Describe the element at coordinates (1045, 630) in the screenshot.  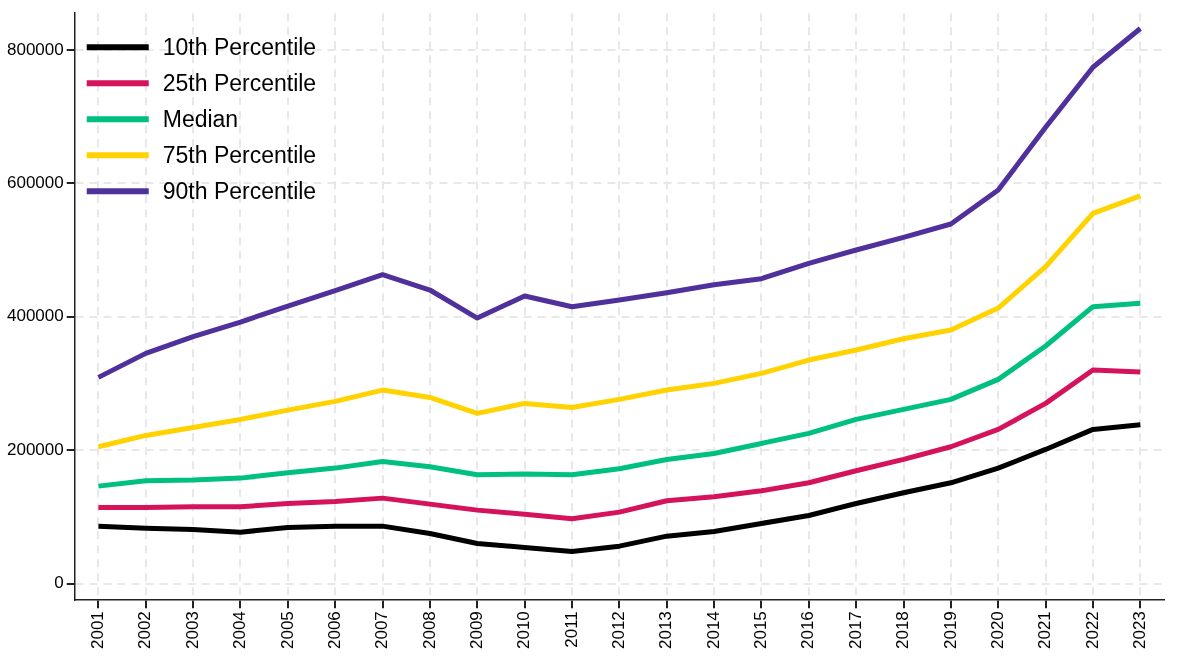
I see `x-tick-label: 2021` at that location.